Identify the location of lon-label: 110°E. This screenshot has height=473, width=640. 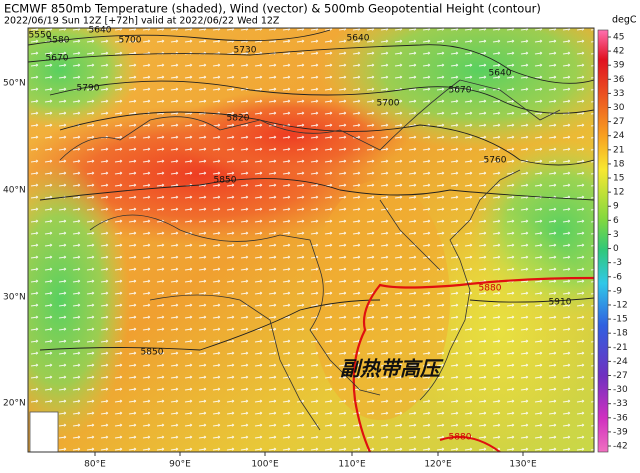
(352, 465).